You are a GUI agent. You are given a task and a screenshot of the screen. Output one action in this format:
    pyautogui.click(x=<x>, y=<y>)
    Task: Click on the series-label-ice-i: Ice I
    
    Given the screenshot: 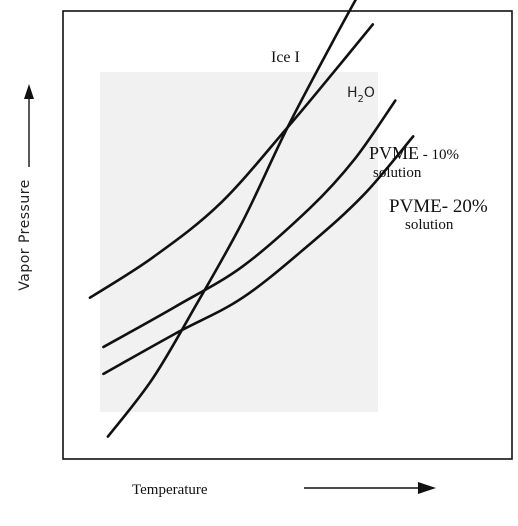 What is the action you would take?
    pyautogui.click(x=285, y=57)
    